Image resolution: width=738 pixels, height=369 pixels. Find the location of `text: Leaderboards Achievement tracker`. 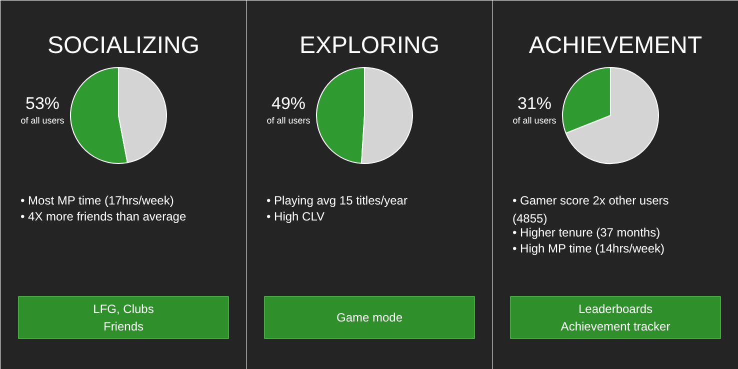

text: Leaderboards Achievement tracker is located at coordinates (615, 318).